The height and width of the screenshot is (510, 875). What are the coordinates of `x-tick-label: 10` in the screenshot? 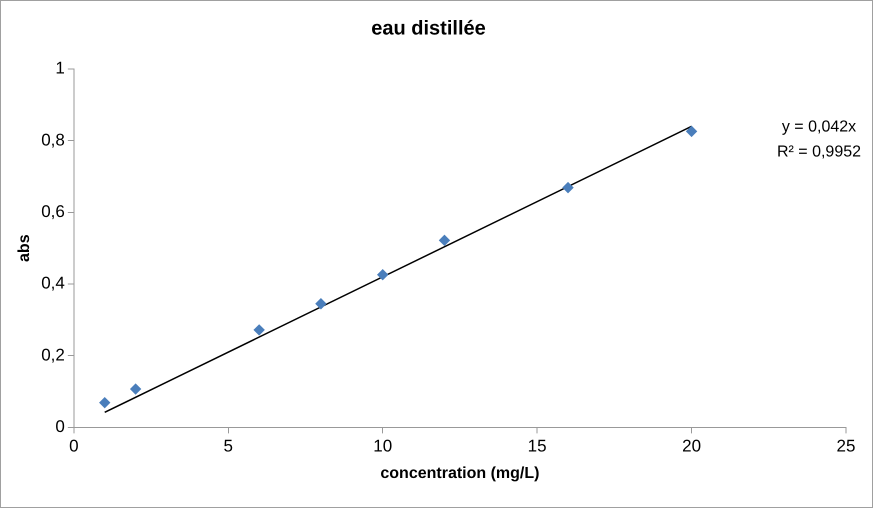 It's located at (382, 446).